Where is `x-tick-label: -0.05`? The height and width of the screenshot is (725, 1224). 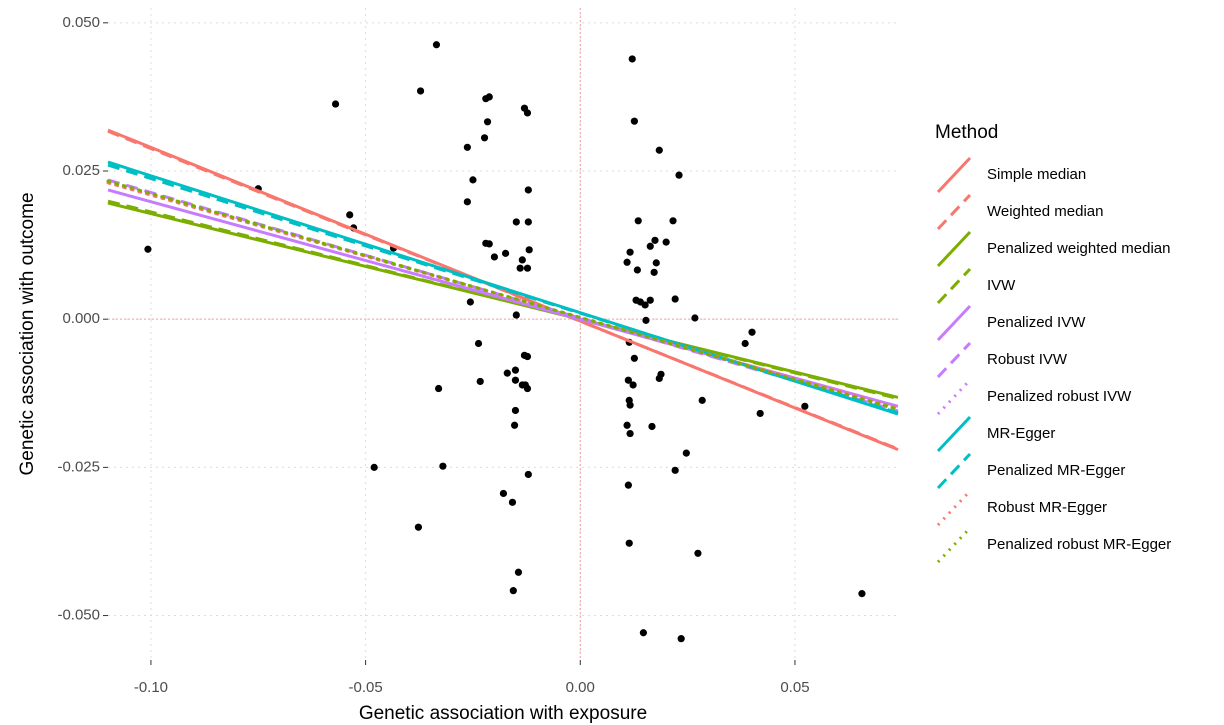 x-tick-label: -0.05 is located at coordinates (366, 687).